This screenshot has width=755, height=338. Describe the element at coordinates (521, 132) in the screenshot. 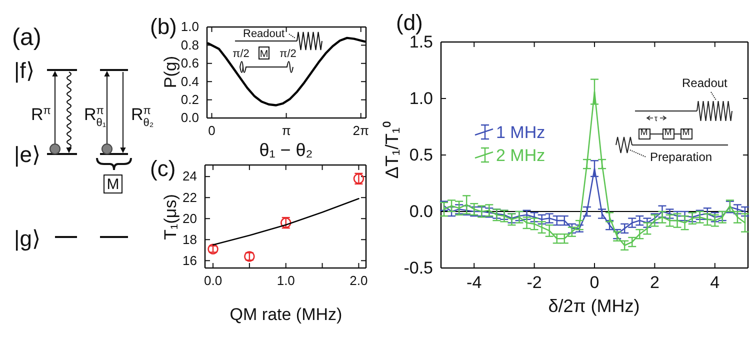

I see `legend-label: 1 MHz` at that location.